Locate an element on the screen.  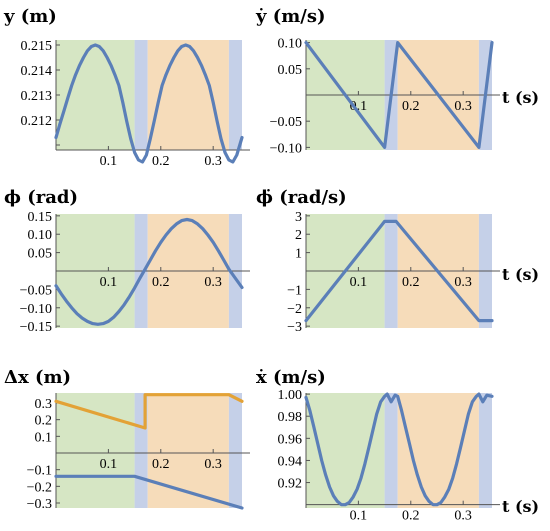
y-tick-label: 0.1 is located at coordinates (44, 437).